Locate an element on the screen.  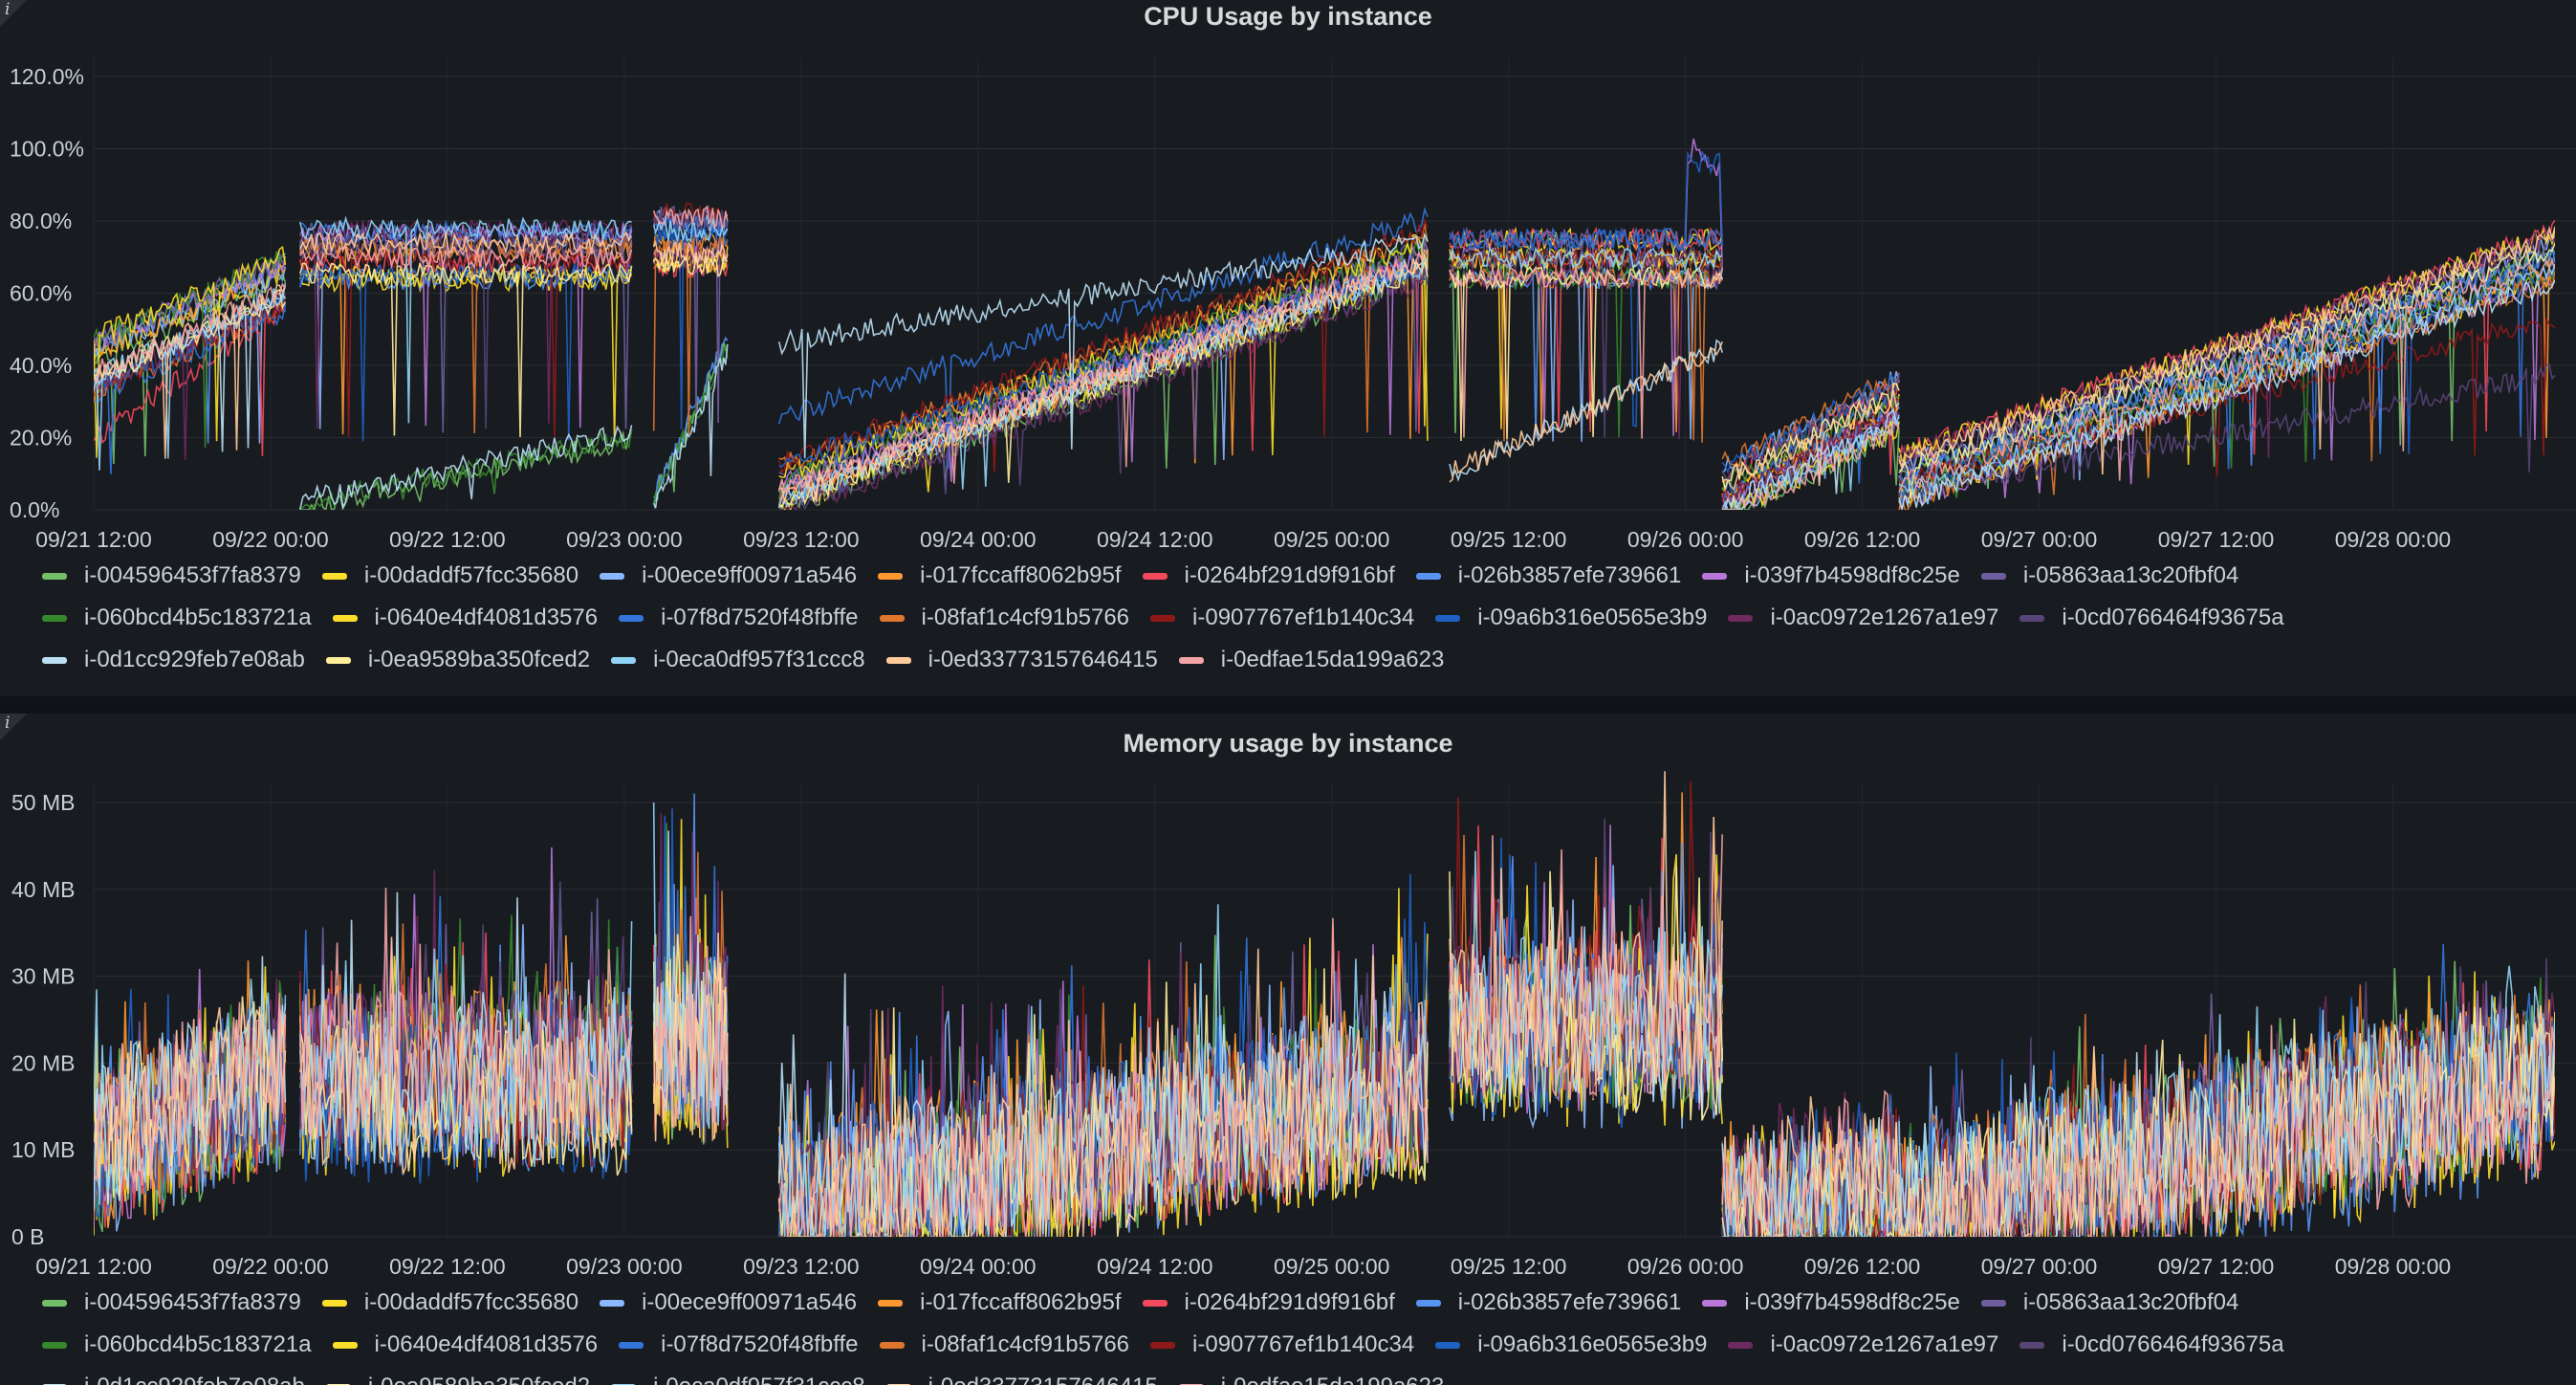
legend-label: i-07f8d7520f48fbffe is located at coordinates (760, 1344).